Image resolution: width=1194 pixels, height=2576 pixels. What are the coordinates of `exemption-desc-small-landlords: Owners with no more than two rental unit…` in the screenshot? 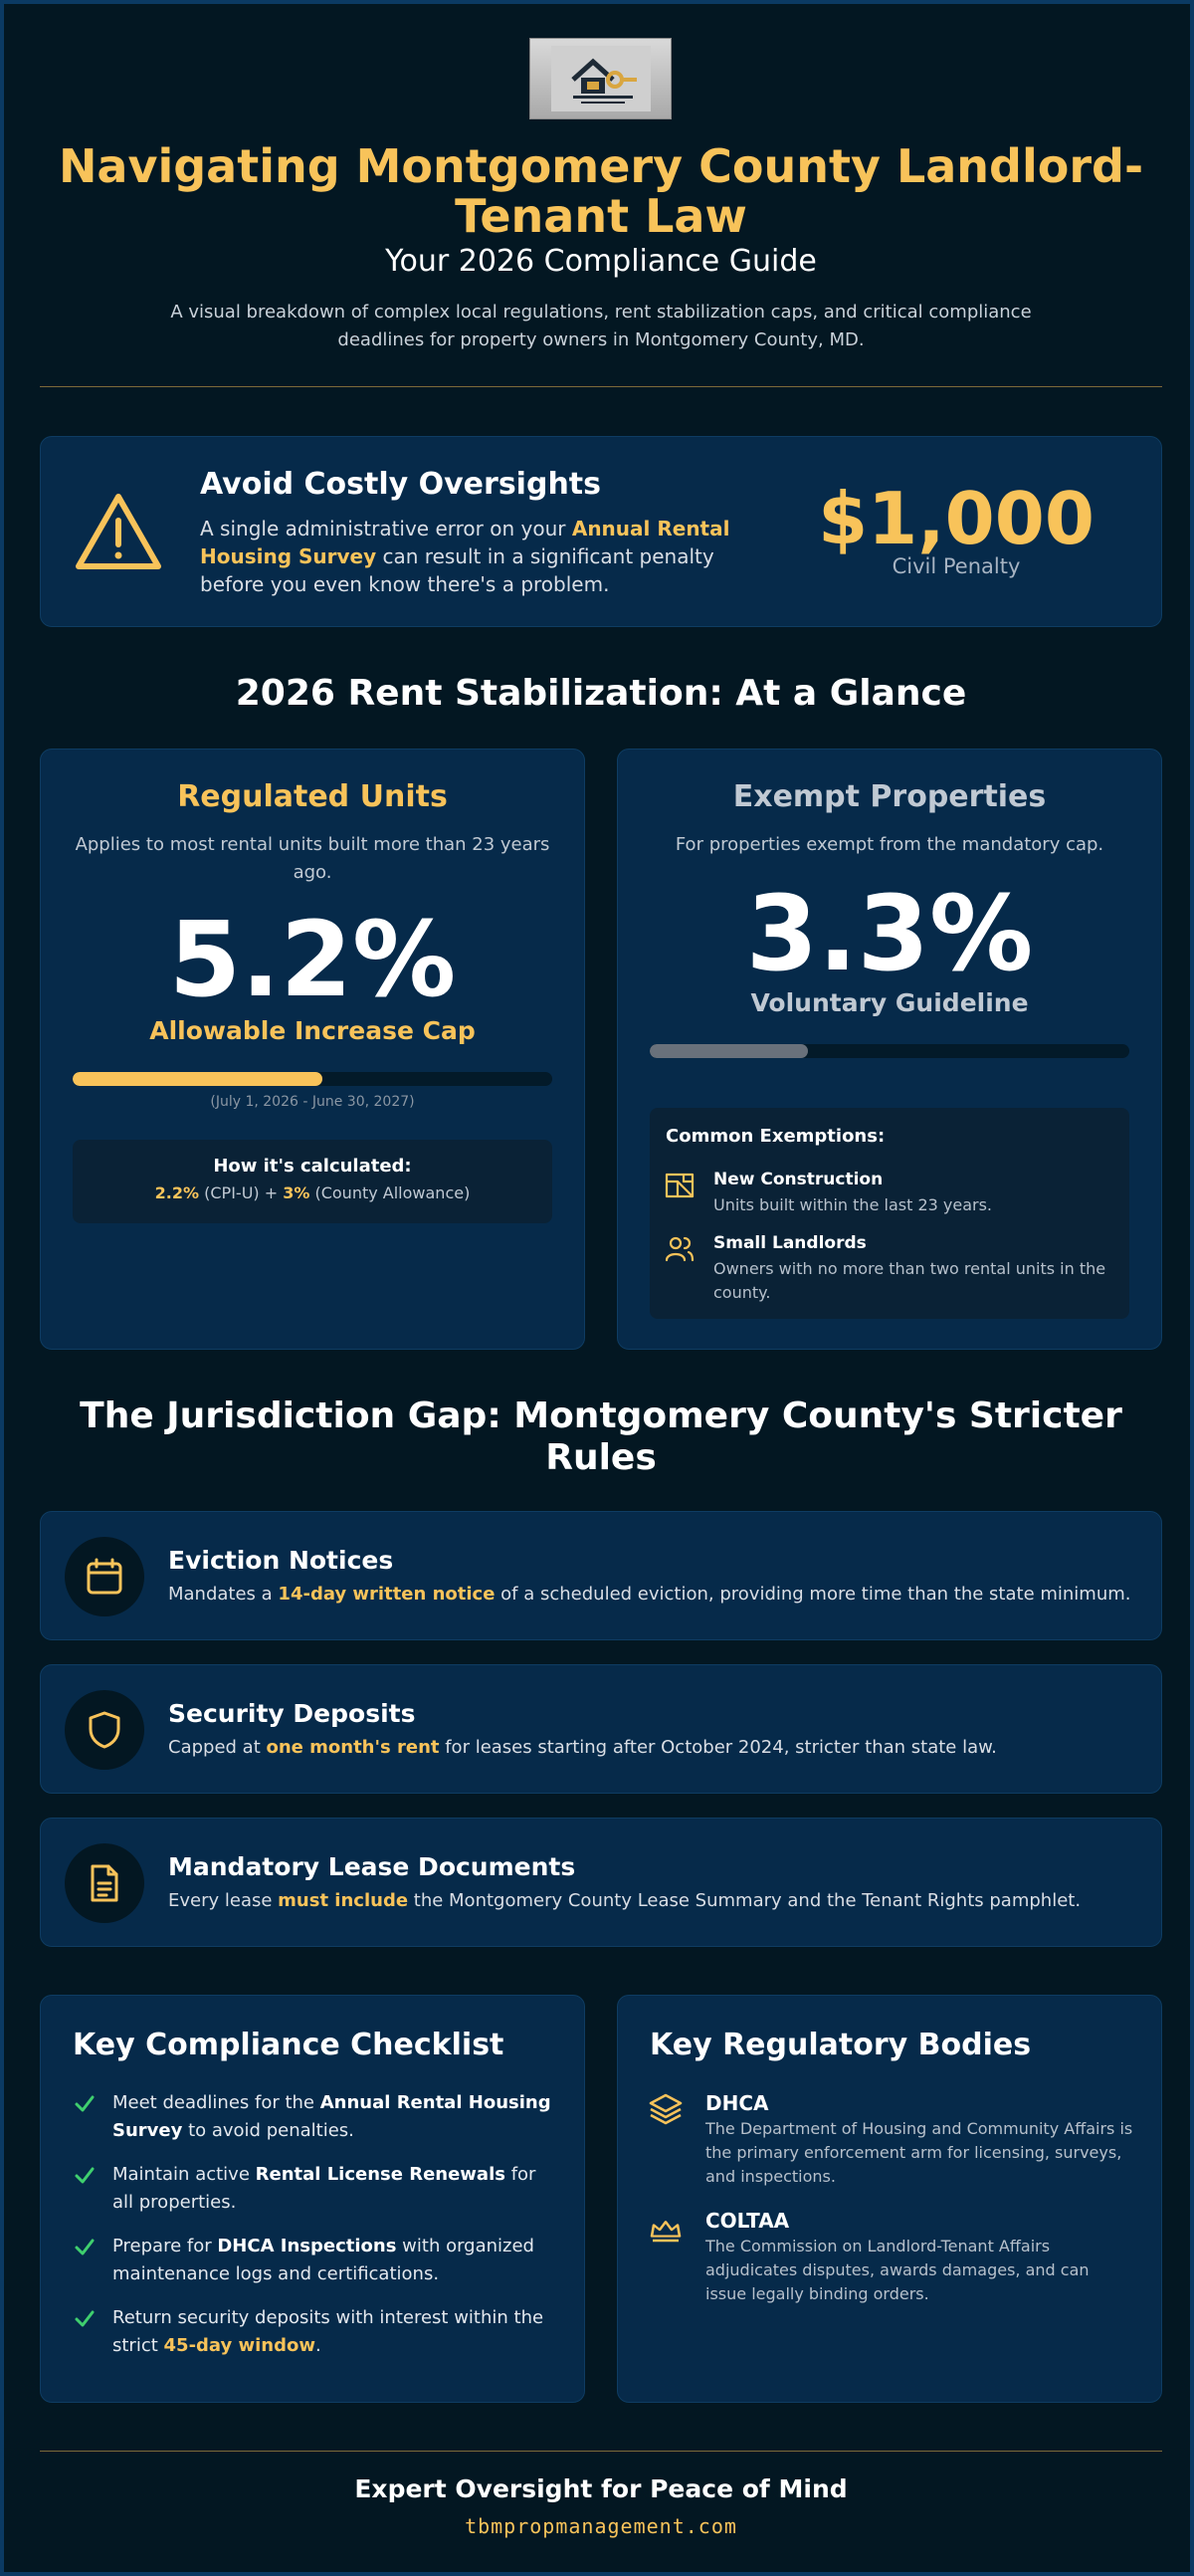 It's located at (909, 1280).